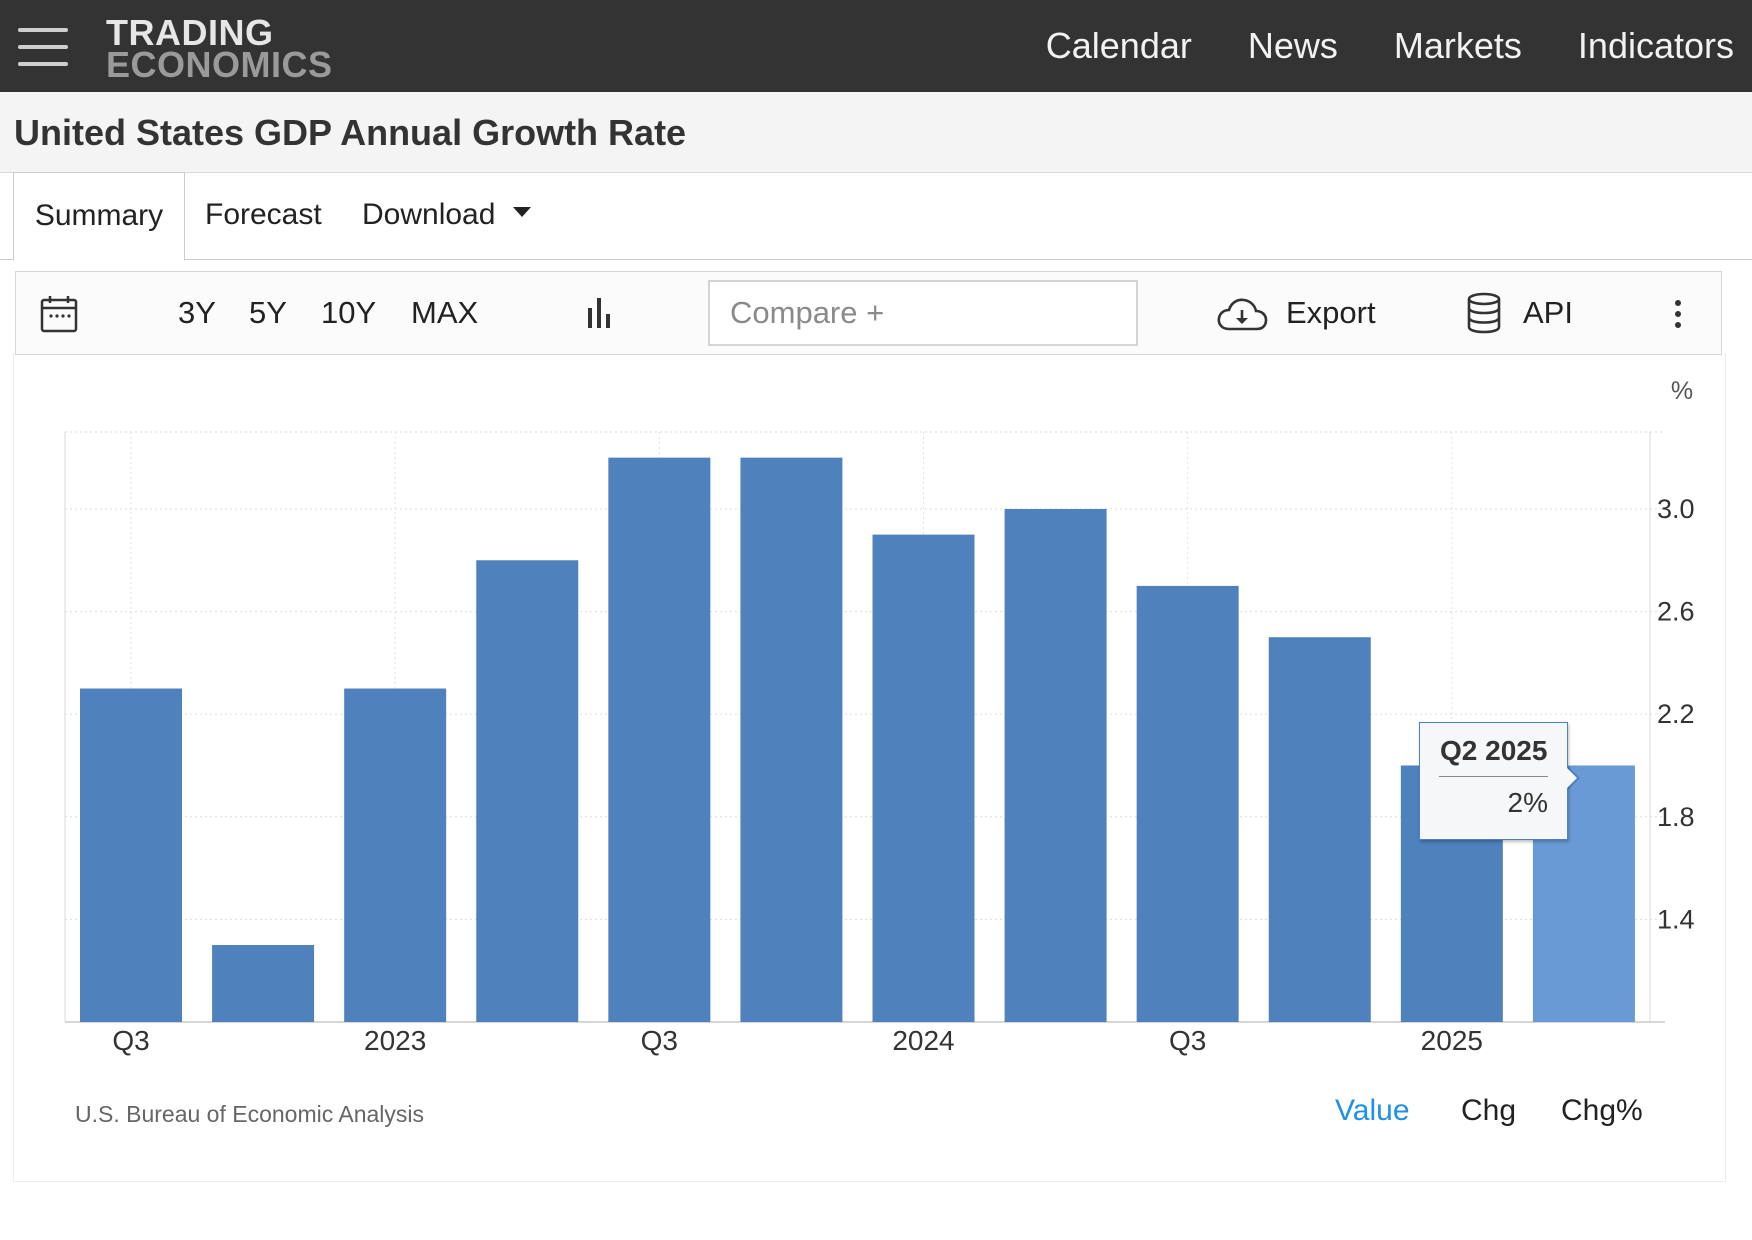 This screenshot has height=1240, width=1752. I want to click on tooltip-title: Q2 2025, so click(1494, 750).